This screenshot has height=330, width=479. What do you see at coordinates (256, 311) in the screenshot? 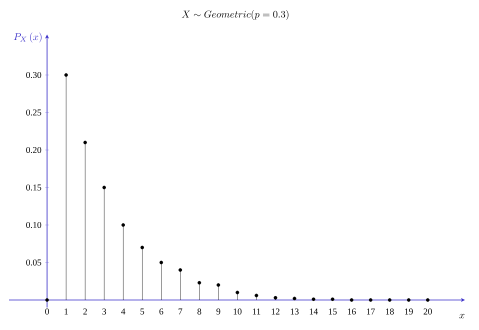
I see `x-tick-label: 11` at bounding box center [256, 311].